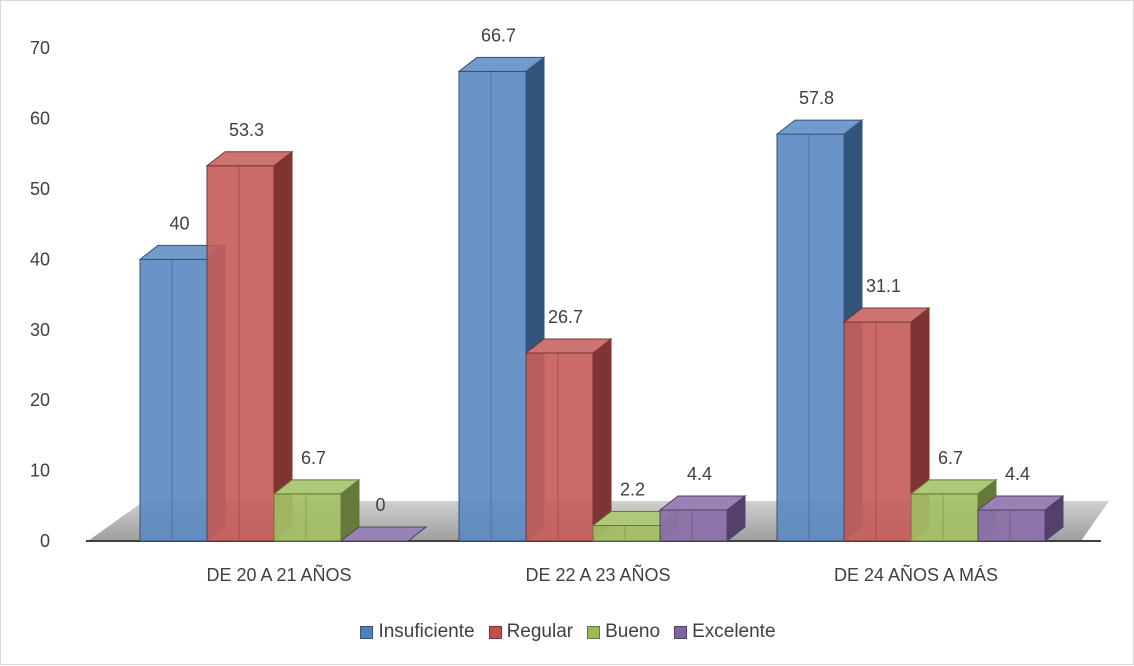 The image size is (1134, 666). Describe the element at coordinates (602, 440) in the screenshot. I see `bar-side` at that location.